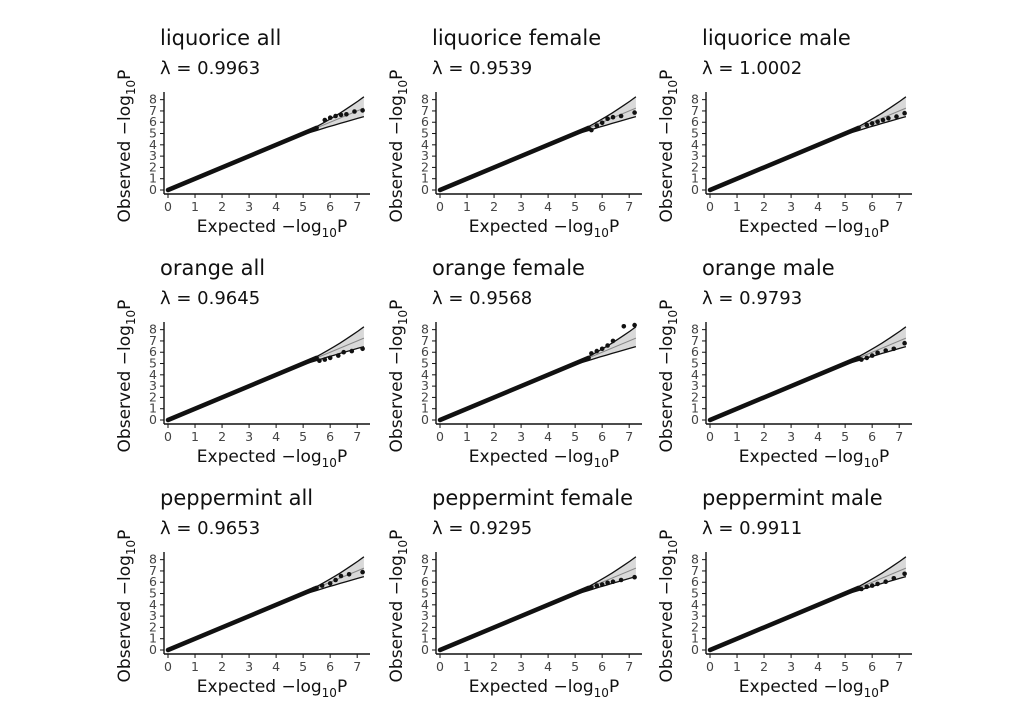  I want to click on x-axis-label-end: P, so click(342, 687).